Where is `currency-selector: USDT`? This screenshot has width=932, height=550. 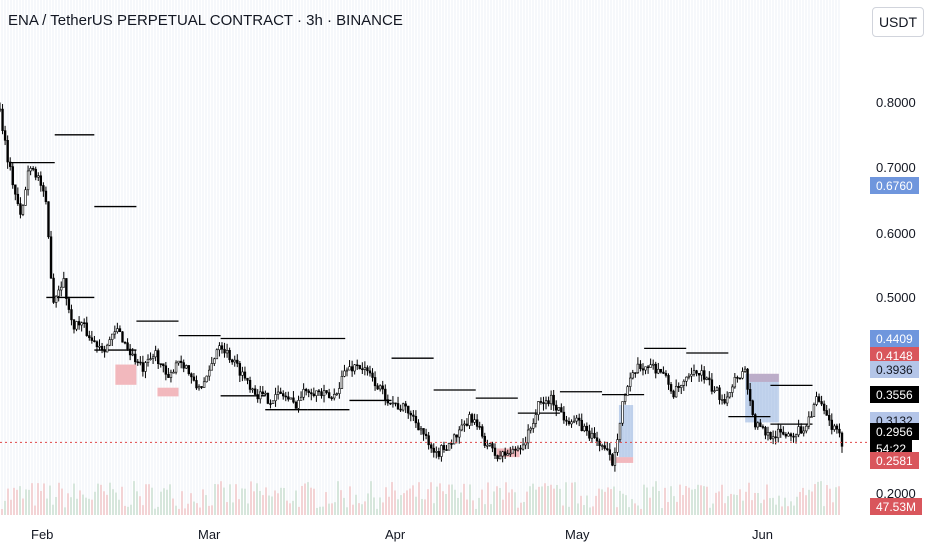 currency-selector: USDT is located at coordinates (898, 22).